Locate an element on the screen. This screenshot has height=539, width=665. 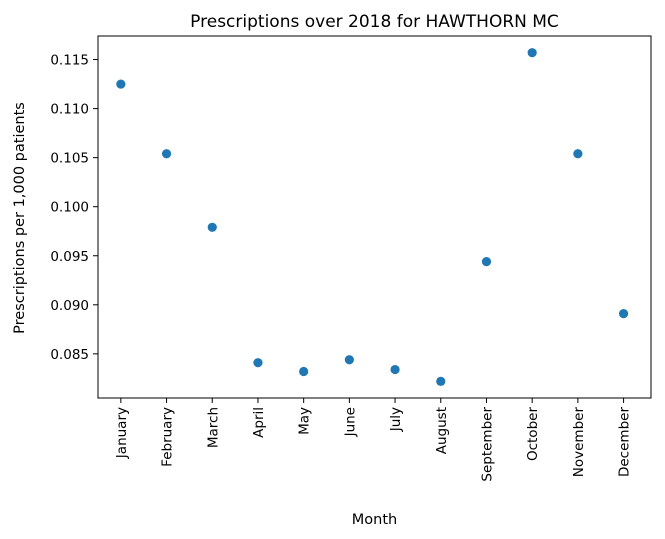
x-tick-label: July is located at coordinates (396, 419).